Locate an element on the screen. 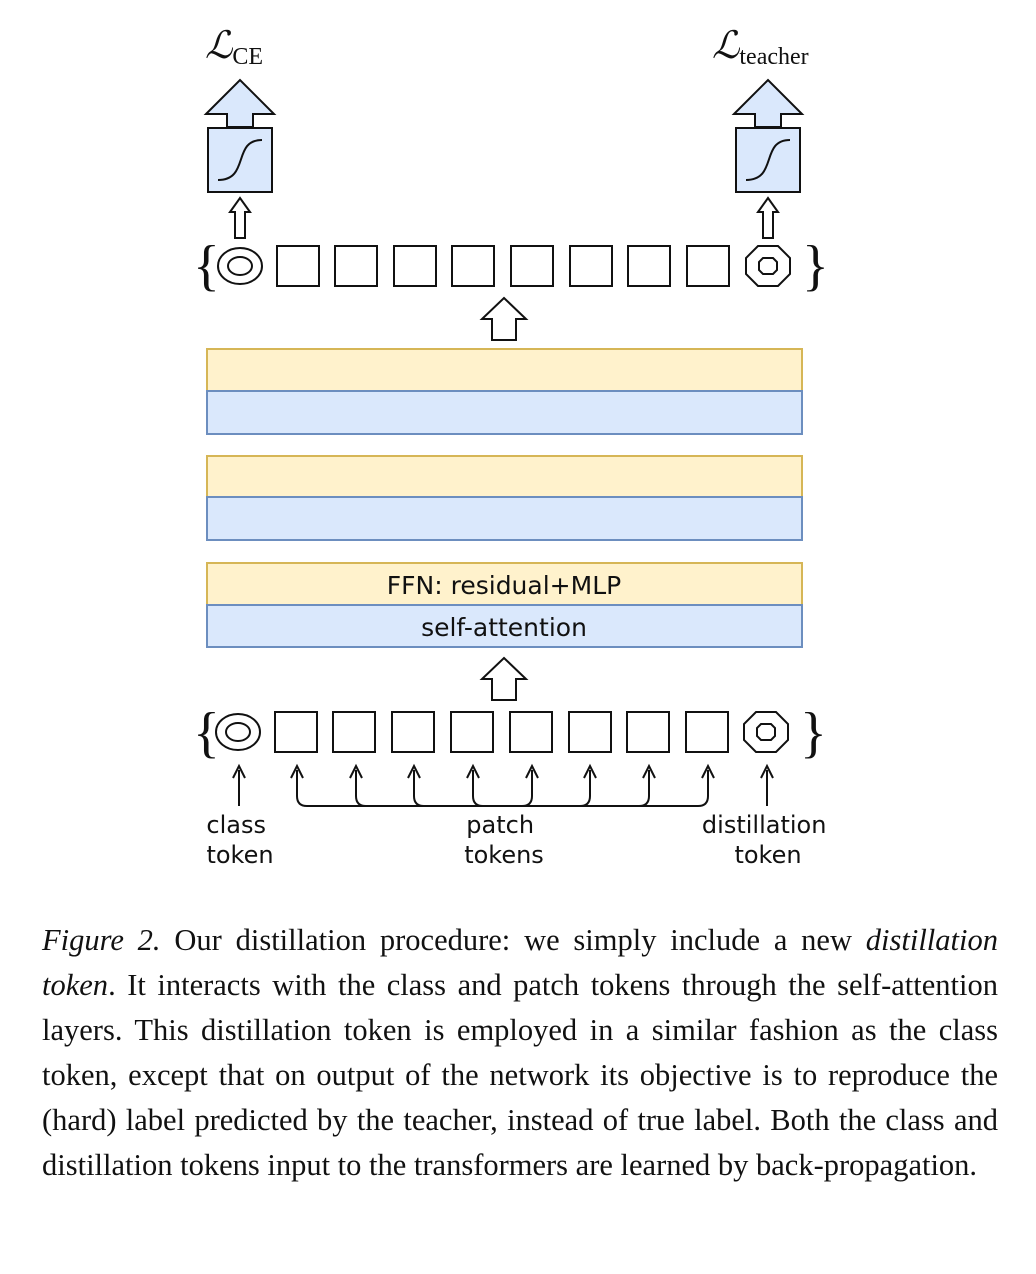  ce-output-arrow is located at coordinates (240, 103).